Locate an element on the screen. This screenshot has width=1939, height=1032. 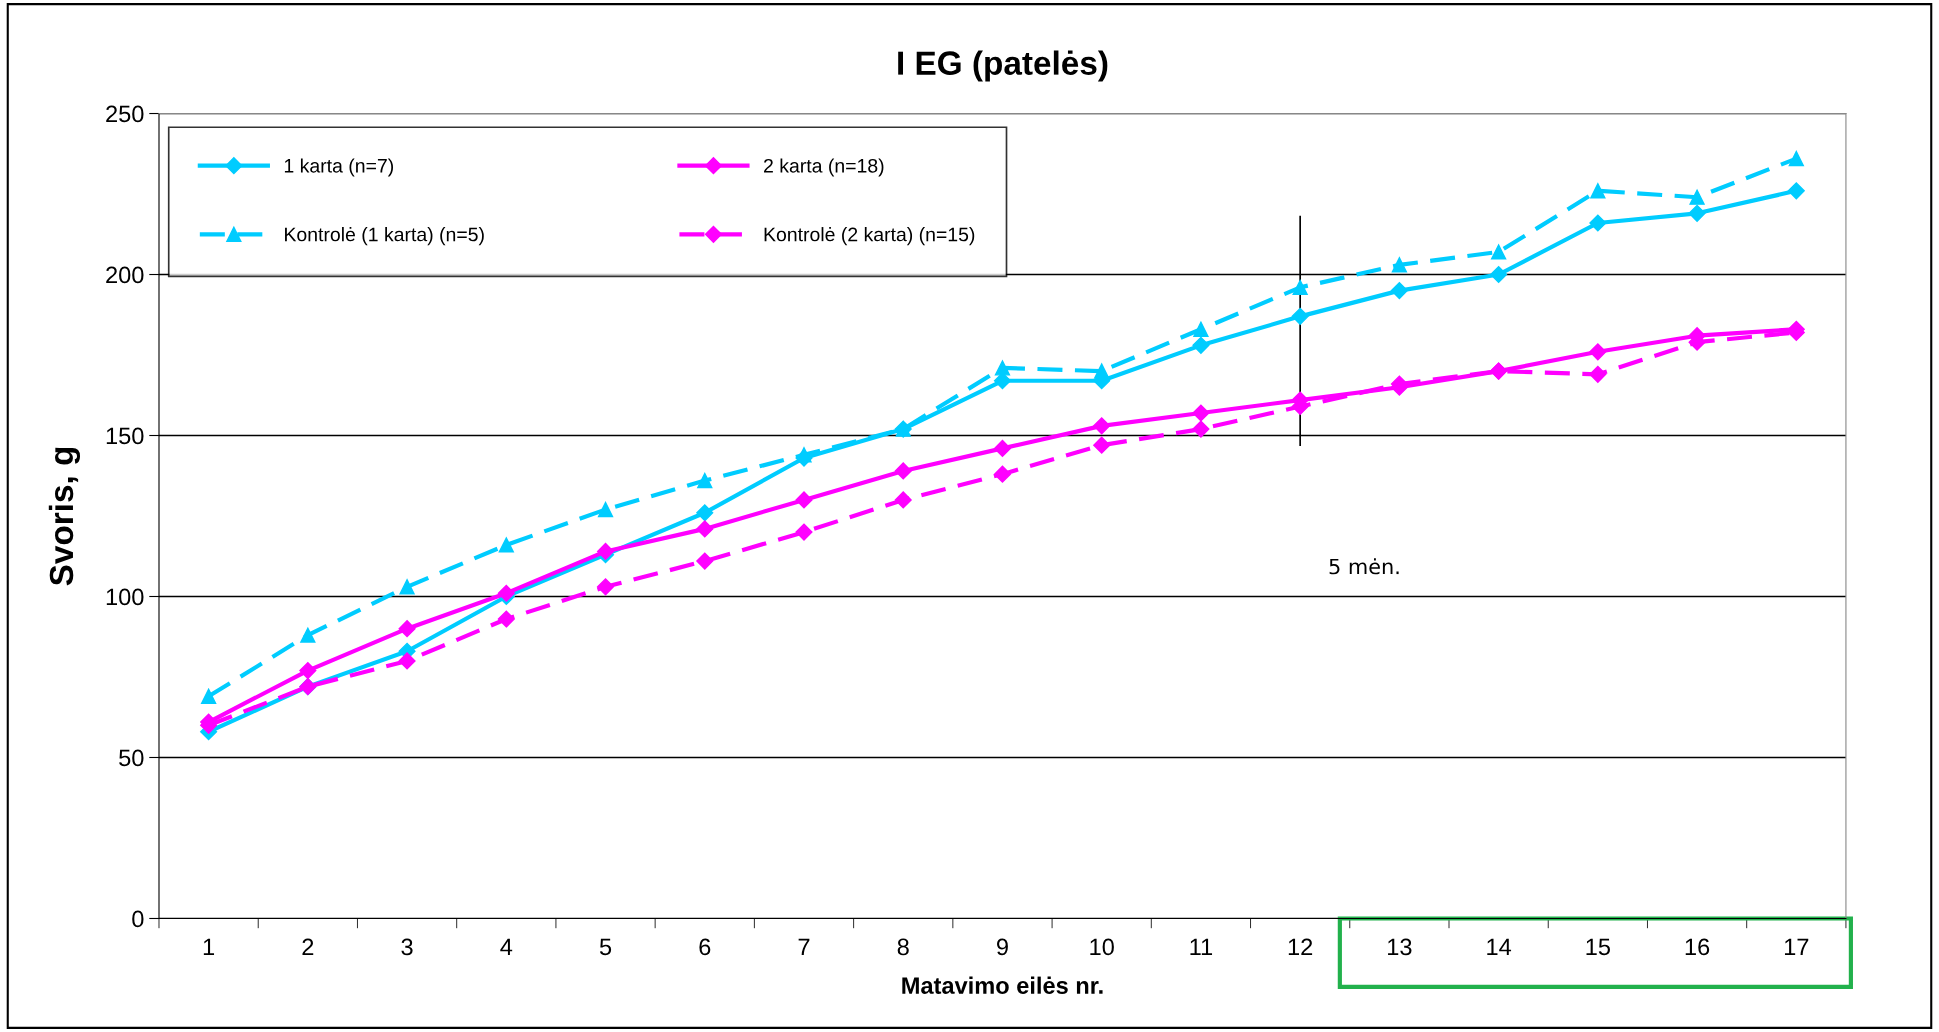
legend-label: Kontrolė (2 karta) (n=15) is located at coordinates (869, 236).